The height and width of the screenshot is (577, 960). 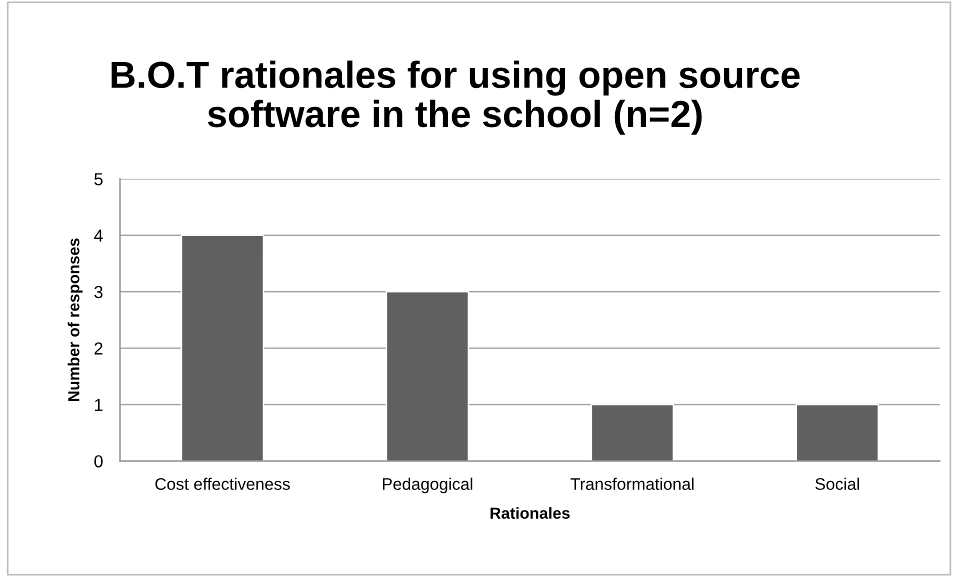 What do you see at coordinates (456, 97) in the screenshot?
I see `chart-title: B.O.T rationales for using open source software in the school (n=2)` at bounding box center [456, 97].